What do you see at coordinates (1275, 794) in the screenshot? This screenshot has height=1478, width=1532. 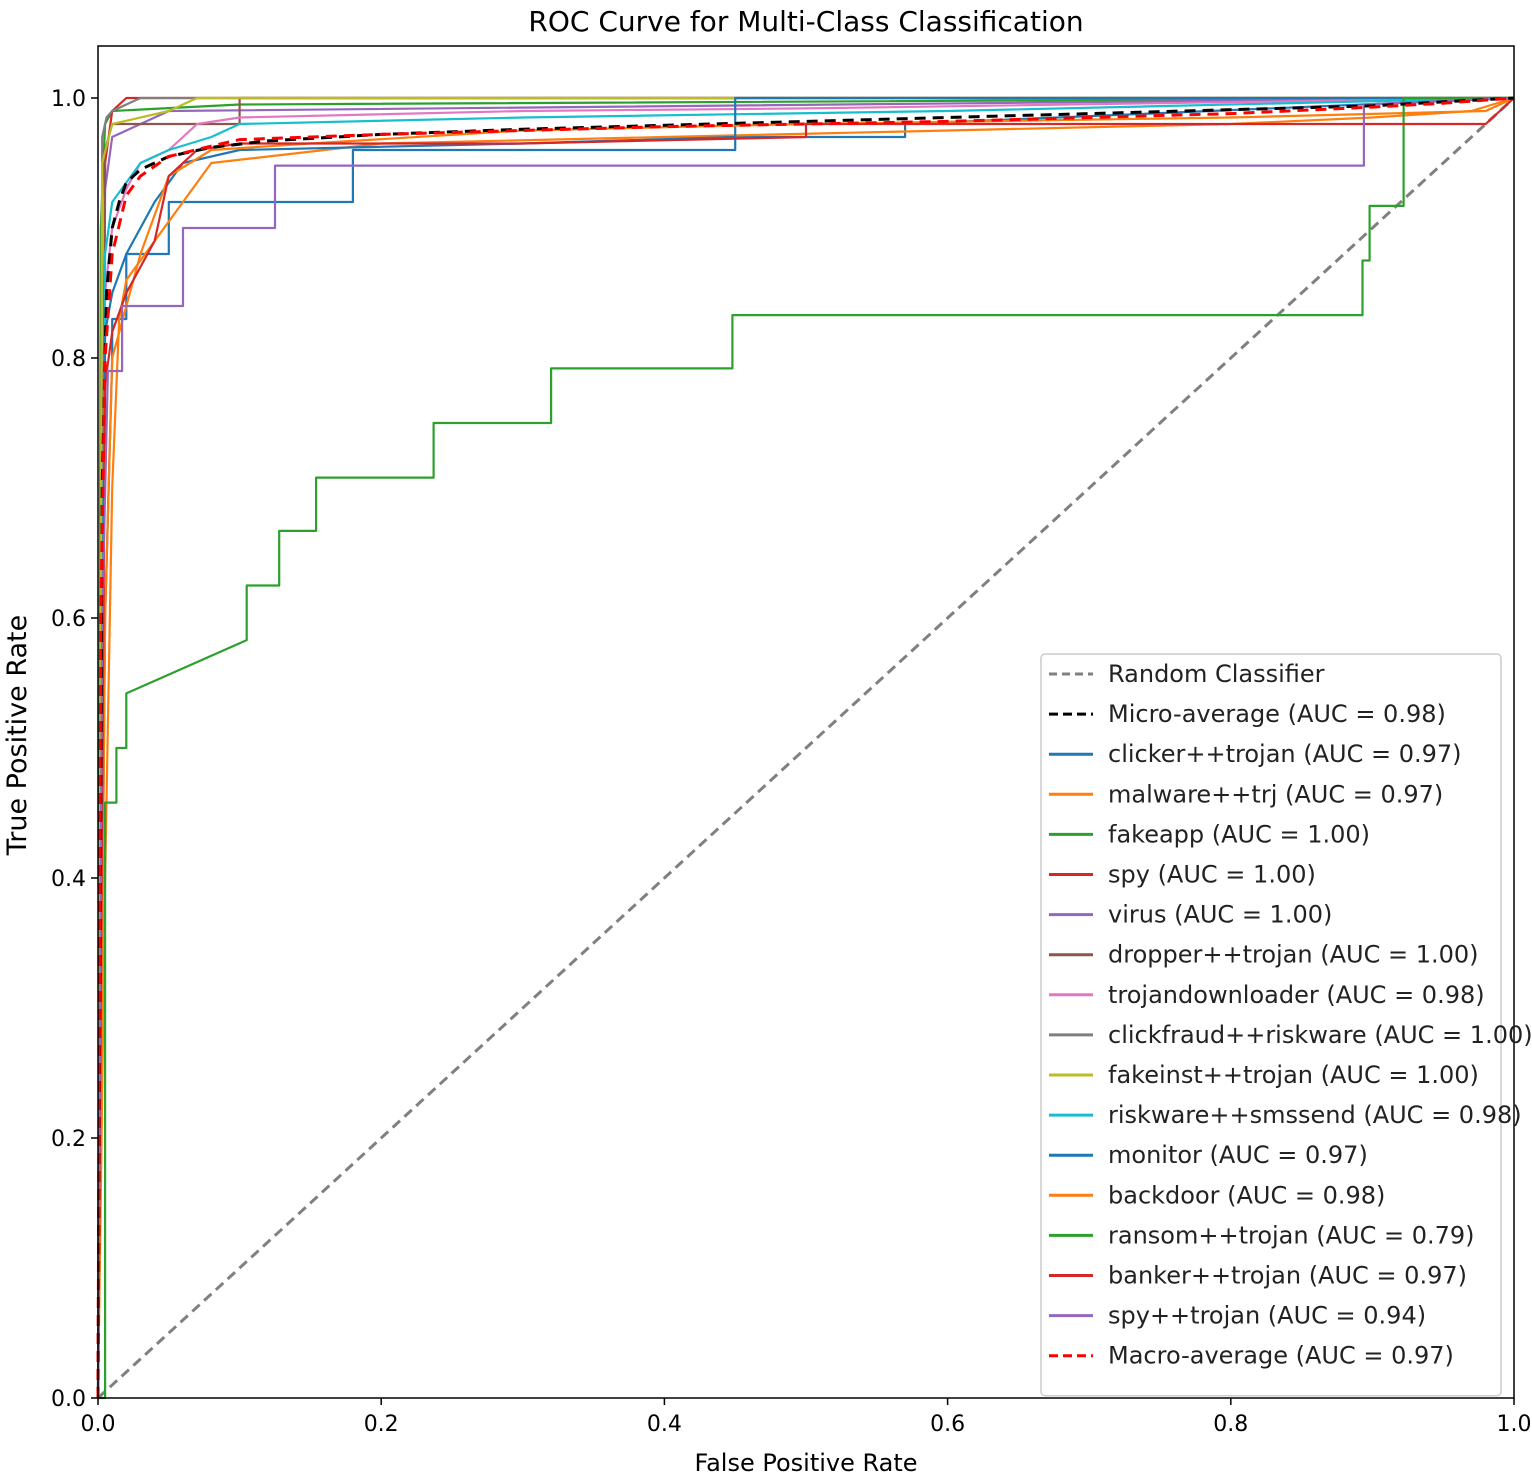 I see `legend-label-malware-trj: malware++trj (AUC = 0.97)` at bounding box center [1275, 794].